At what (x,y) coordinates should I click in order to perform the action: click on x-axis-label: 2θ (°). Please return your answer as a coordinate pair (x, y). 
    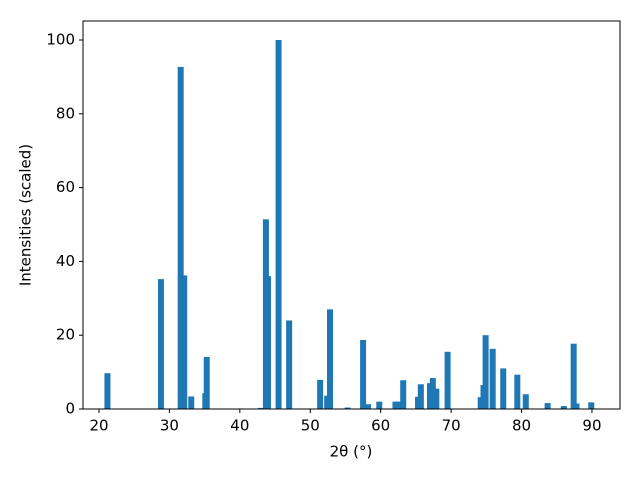
    Looking at the image, I should click on (351, 452).